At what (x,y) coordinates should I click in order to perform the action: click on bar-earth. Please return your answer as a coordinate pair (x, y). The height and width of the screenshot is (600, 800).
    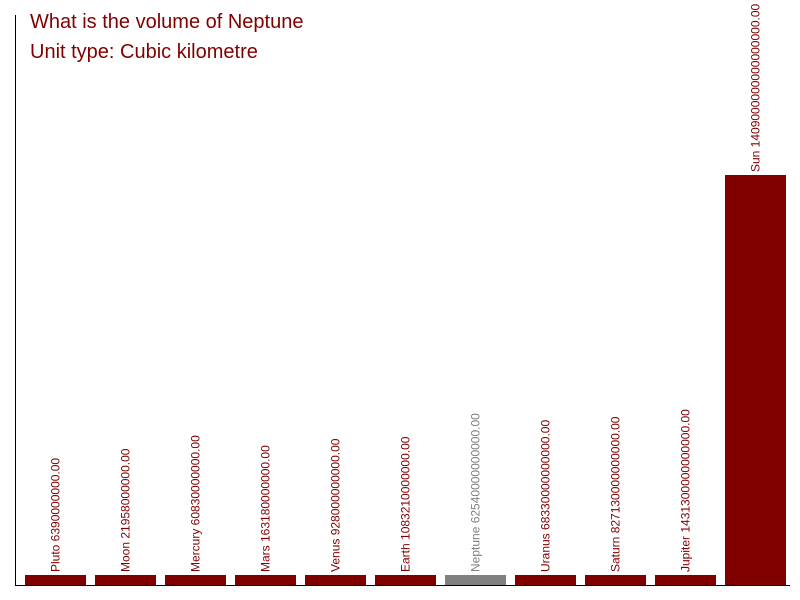
    Looking at the image, I should click on (405, 580).